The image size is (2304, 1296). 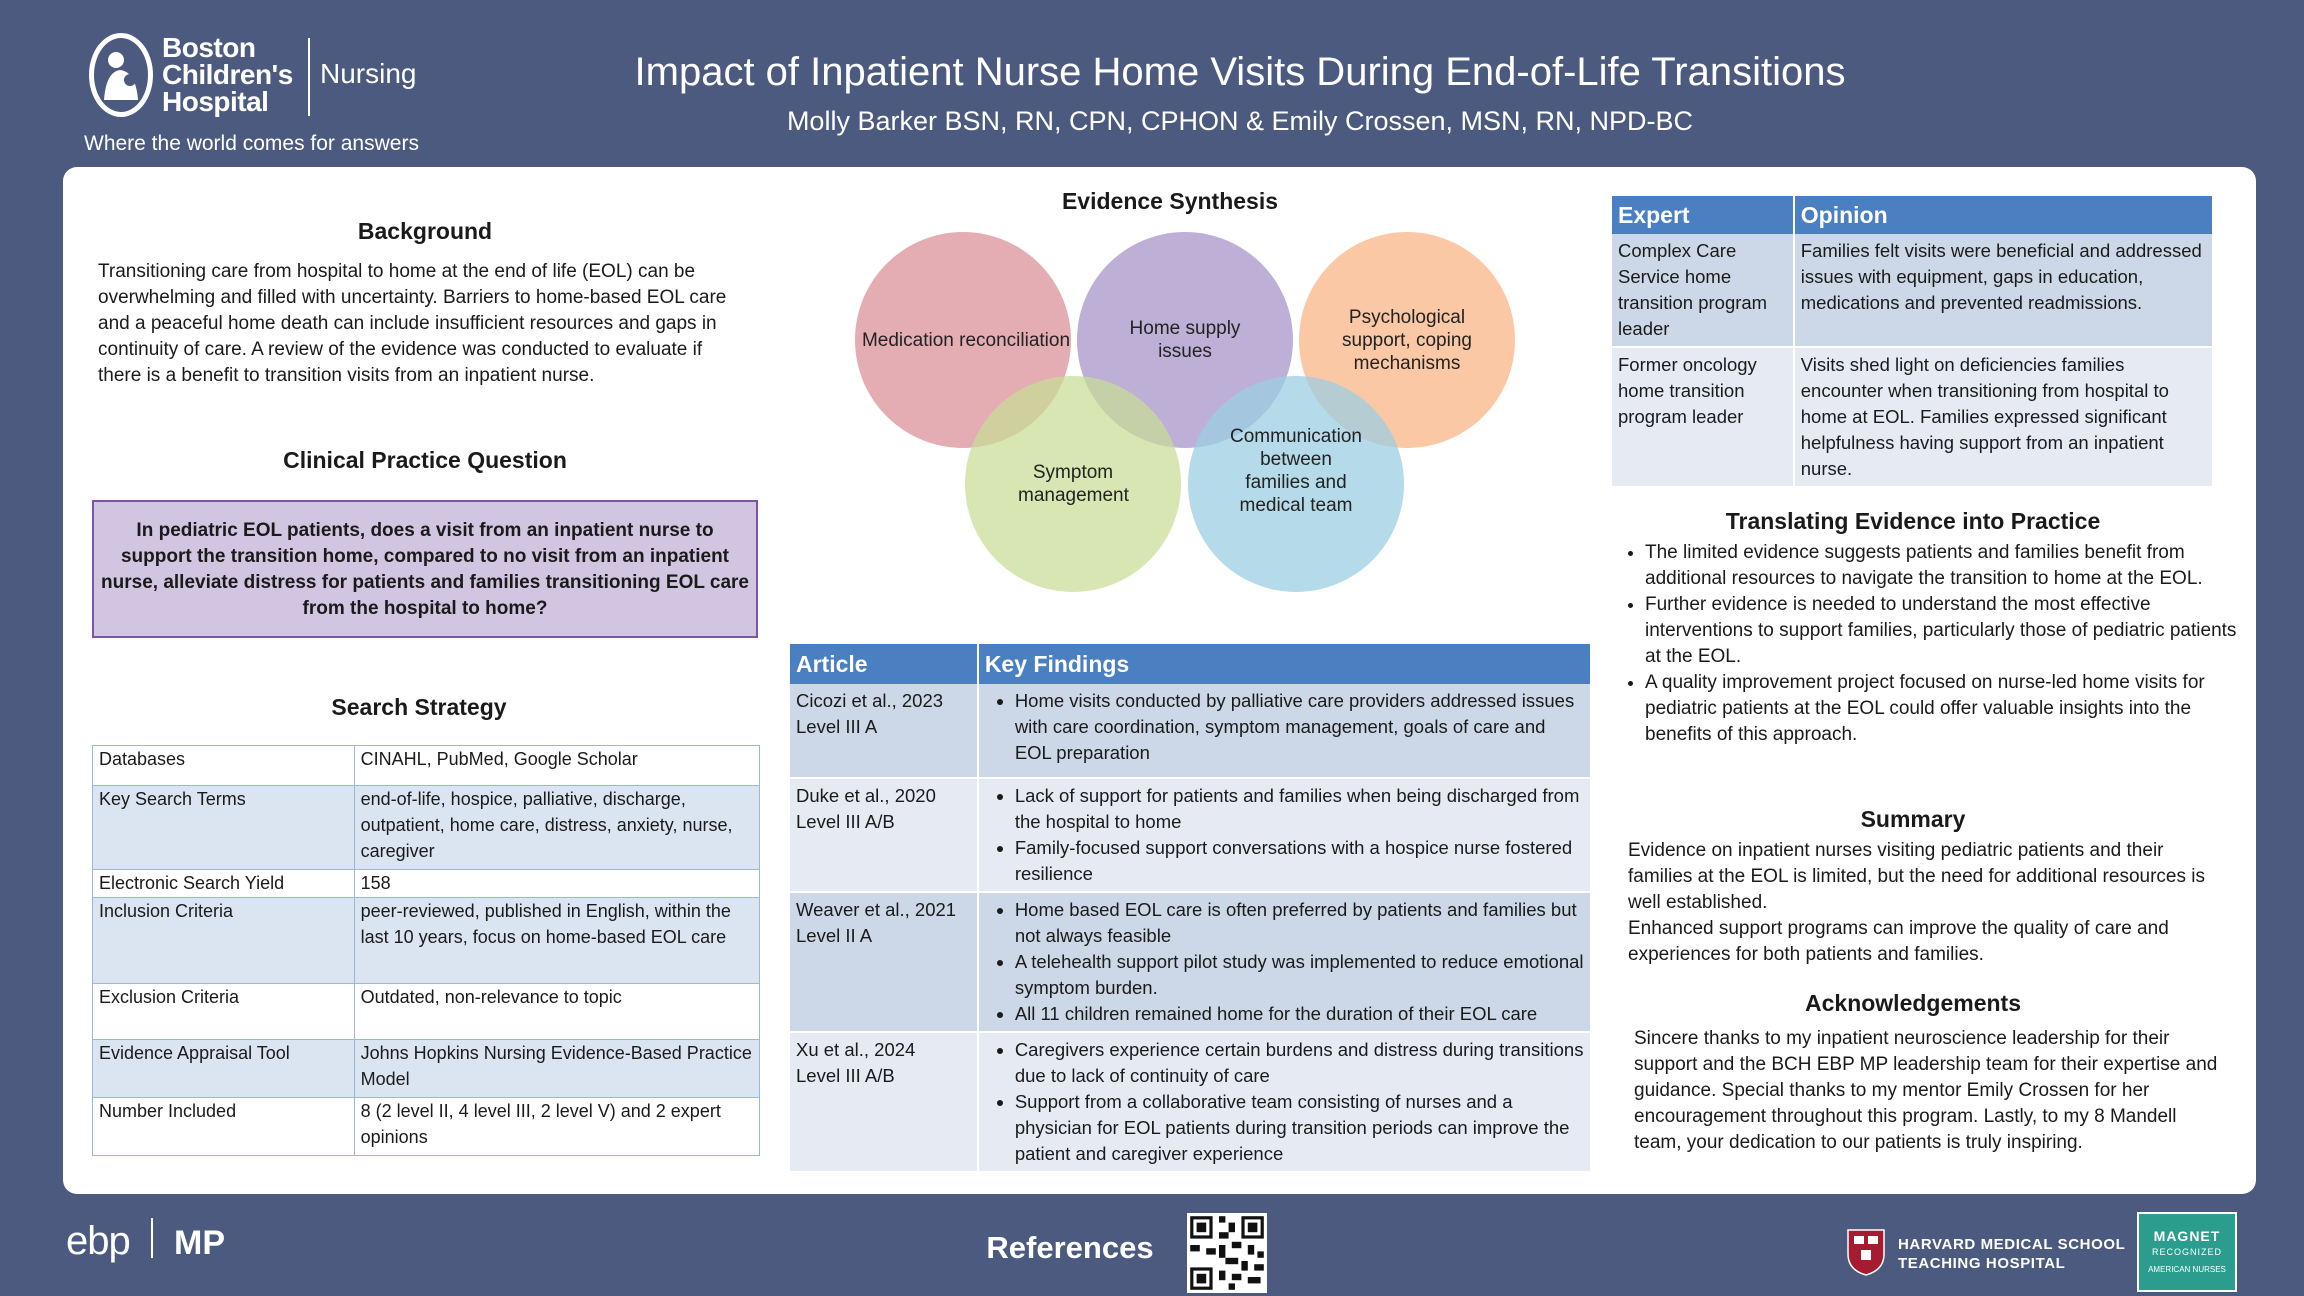 What do you see at coordinates (557, 883) in the screenshot?
I see `search-value: 158` at bounding box center [557, 883].